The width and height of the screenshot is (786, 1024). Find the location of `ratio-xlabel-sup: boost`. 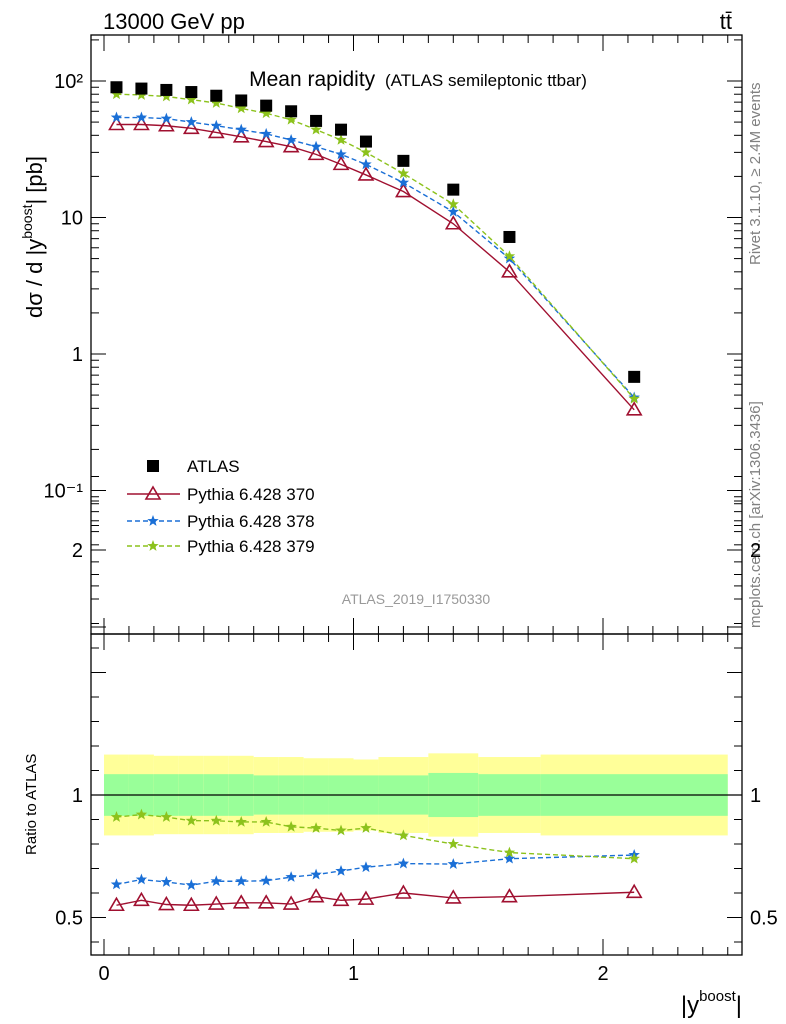

ratio-xlabel-sup: boost is located at coordinates (718, 996).